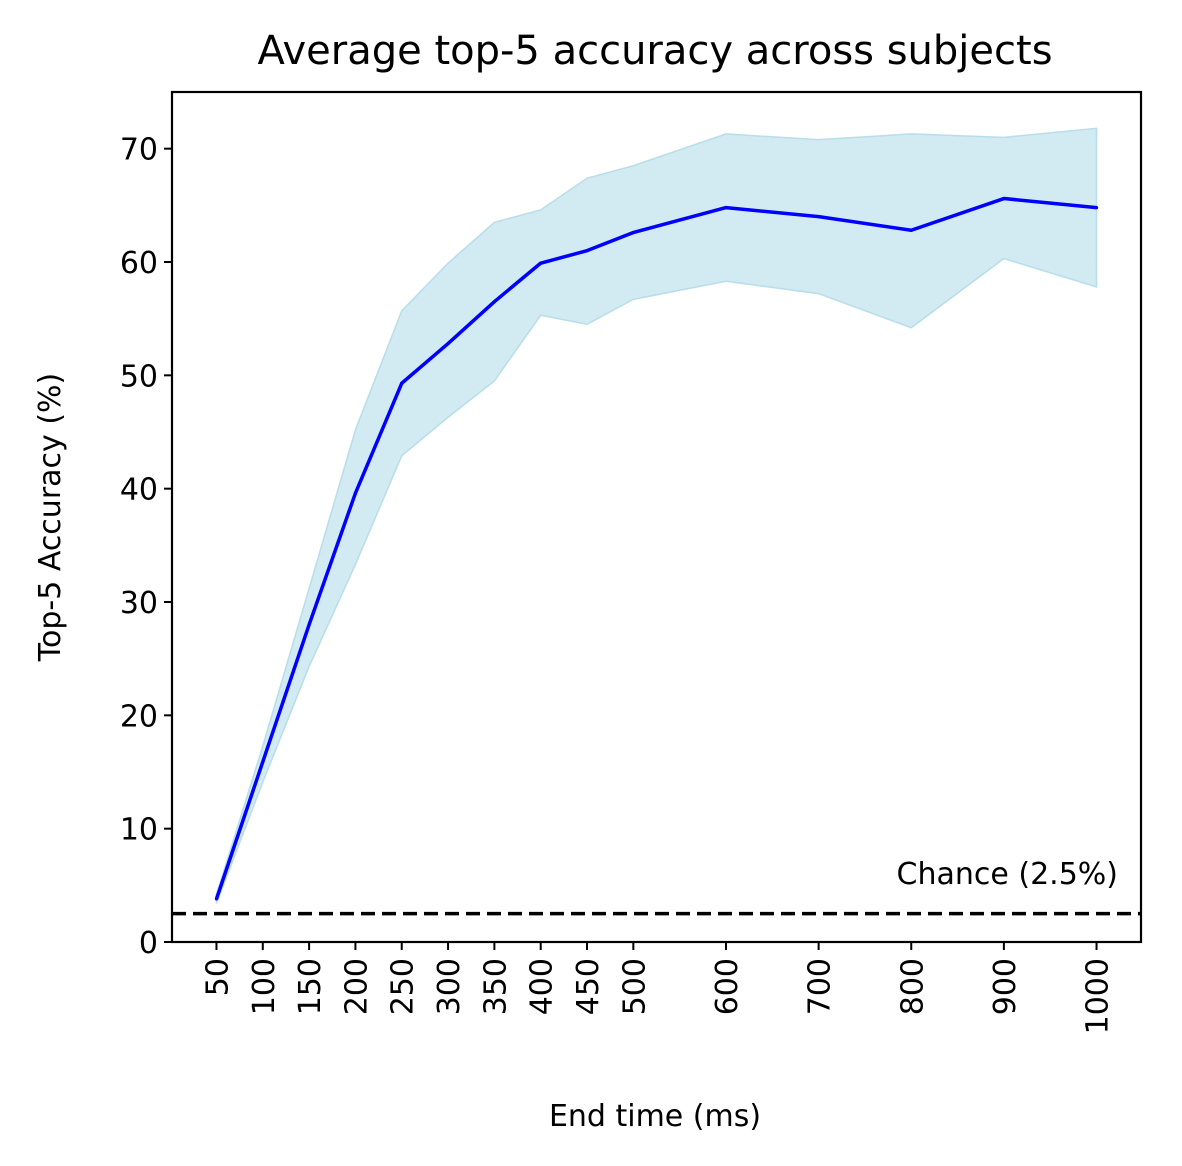 This screenshot has width=1182, height=1166. What do you see at coordinates (146, 547) in the screenshot?
I see `y-axis: 0 10 20 30 40 50 60 70` at bounding box center [146, 547].